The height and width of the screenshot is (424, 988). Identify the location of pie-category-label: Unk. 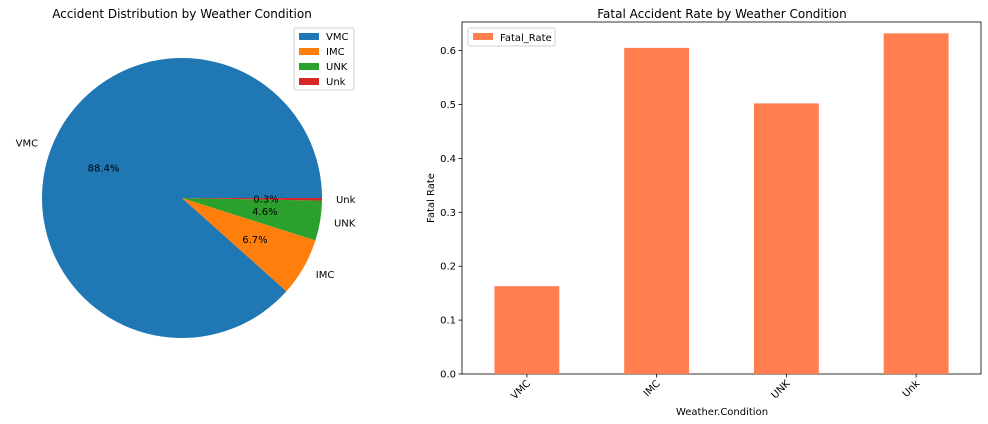
(346, 200).